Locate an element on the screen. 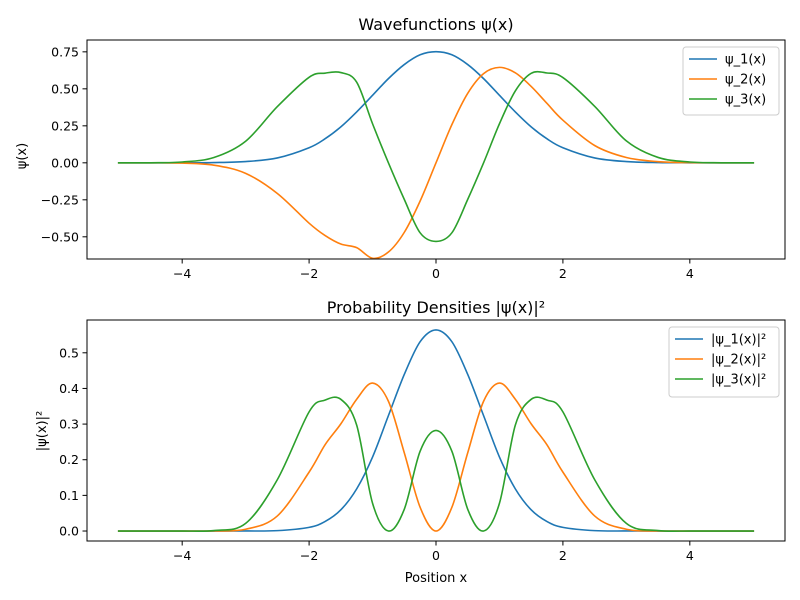 The width and height of the screenshot is (800, 600). wavefunction-chart-legend-label: ψ_2(x) is located at coordinates (745, 80).